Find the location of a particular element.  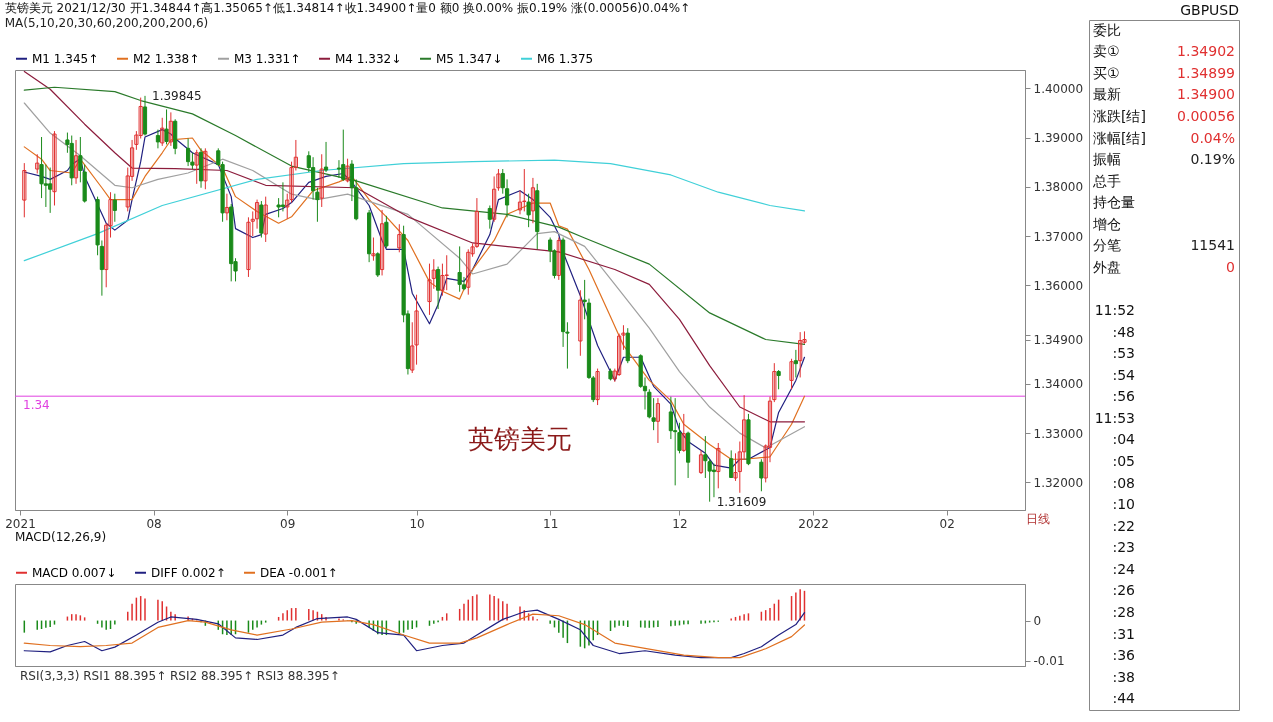

y-tick-label: 1.39000 is located at coordinates (1058, 138).